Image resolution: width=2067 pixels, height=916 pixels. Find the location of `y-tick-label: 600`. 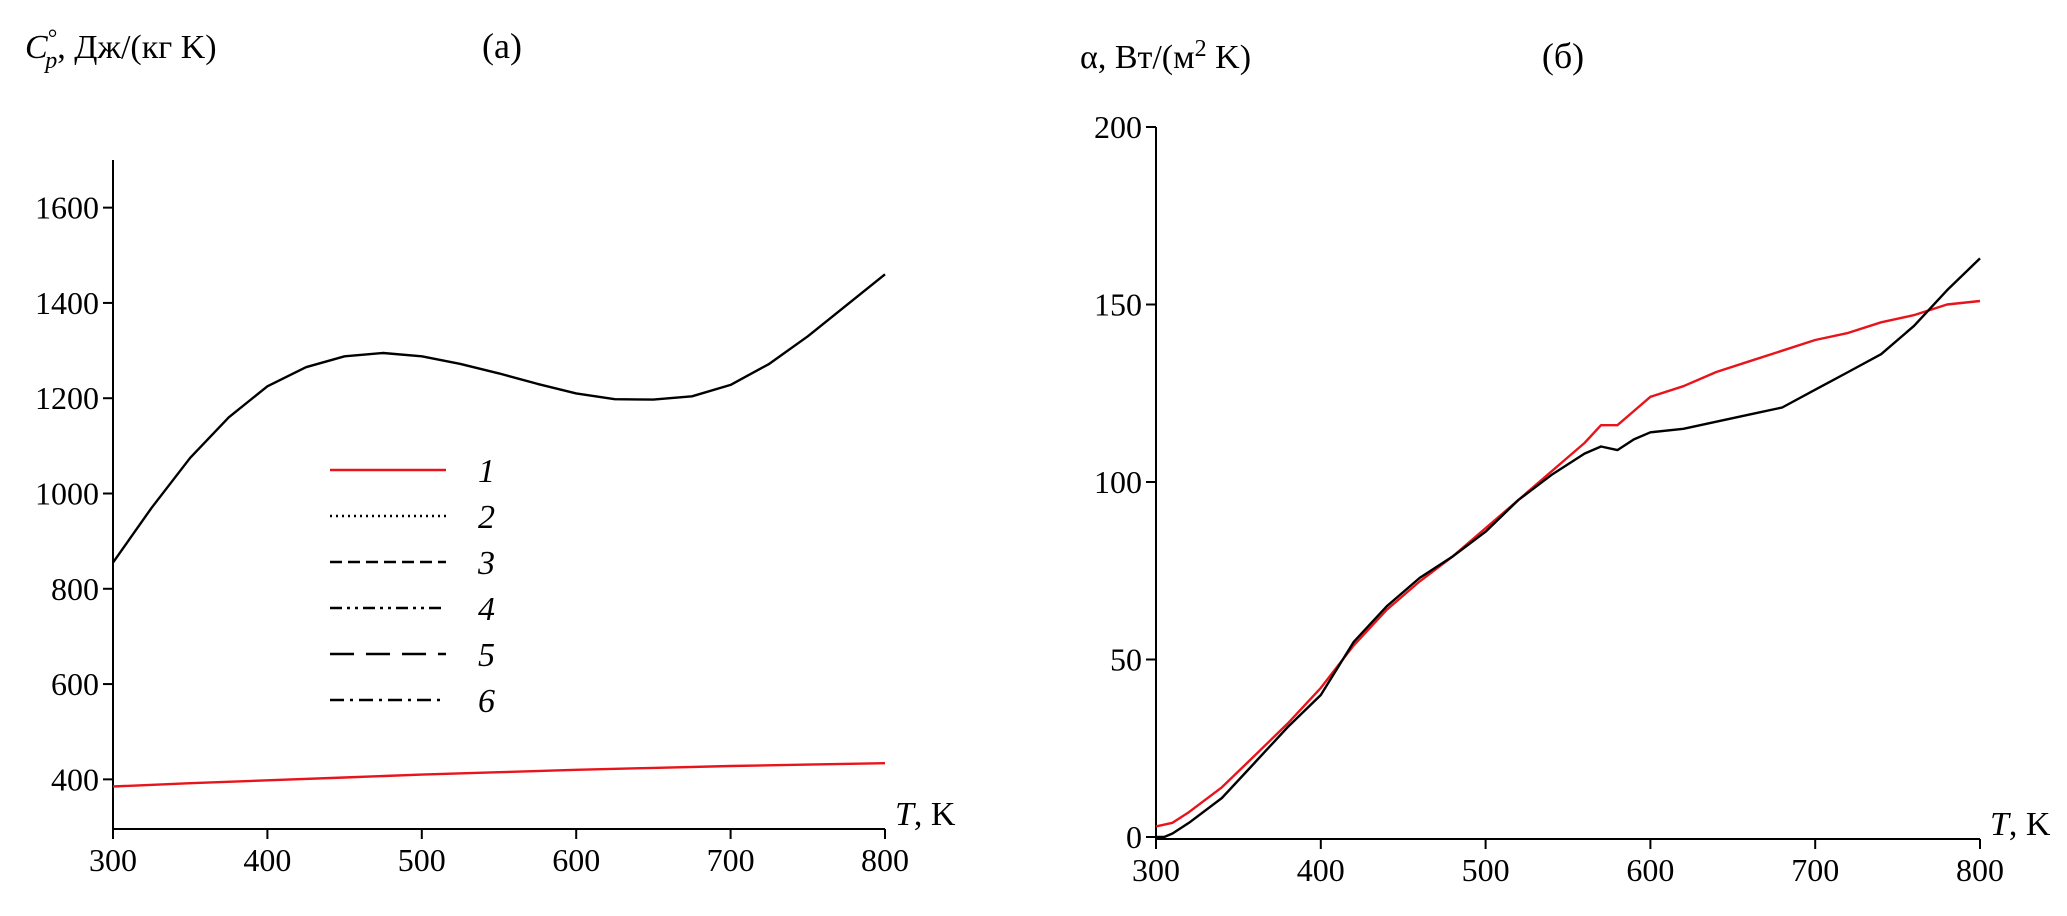

y-tick-label: 600 is located at coordinates (75, 684).